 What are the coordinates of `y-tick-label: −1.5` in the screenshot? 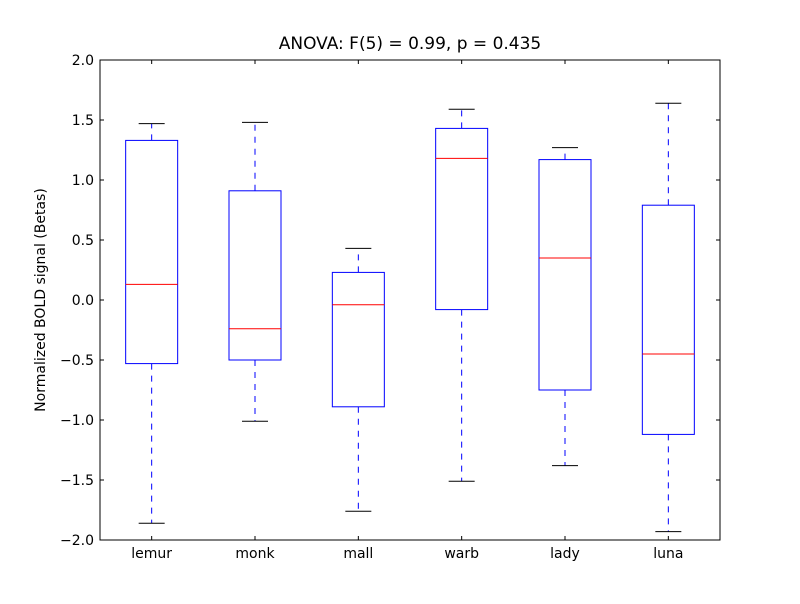 It's located at (77, 481).